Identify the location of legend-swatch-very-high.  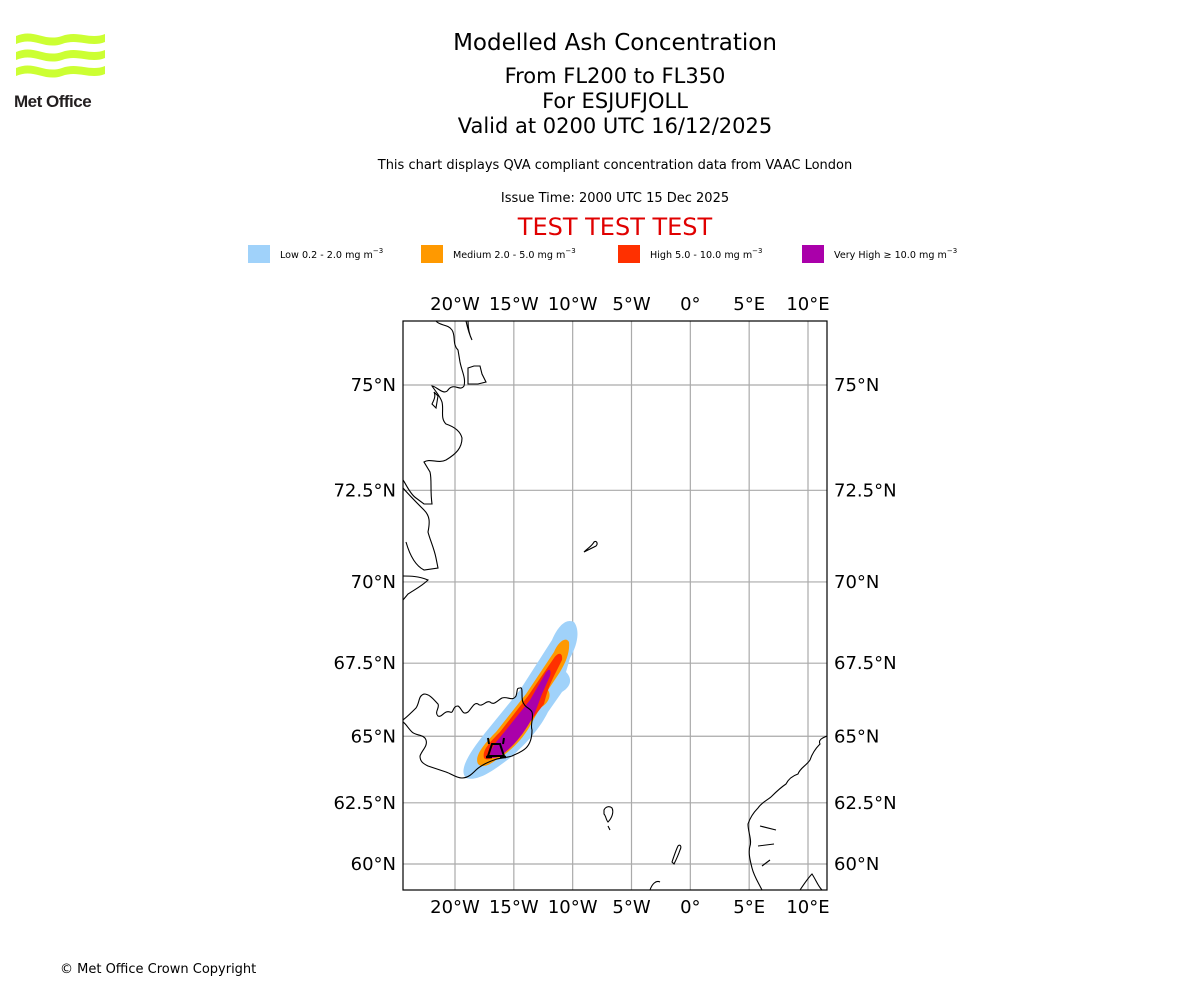
(813, 254).